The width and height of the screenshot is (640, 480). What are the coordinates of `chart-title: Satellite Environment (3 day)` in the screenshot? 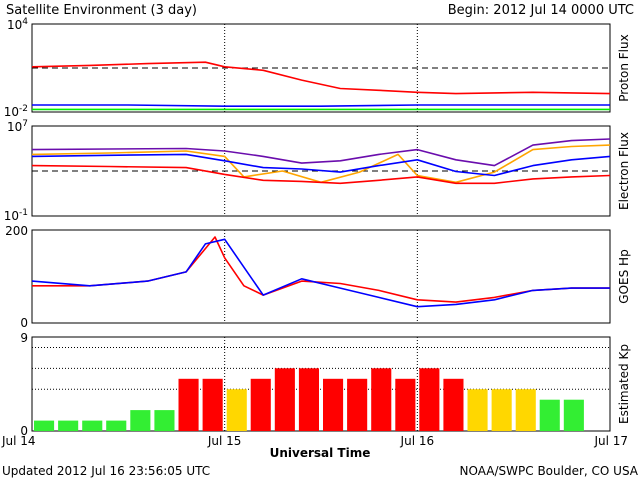 It's located at (101, 10).